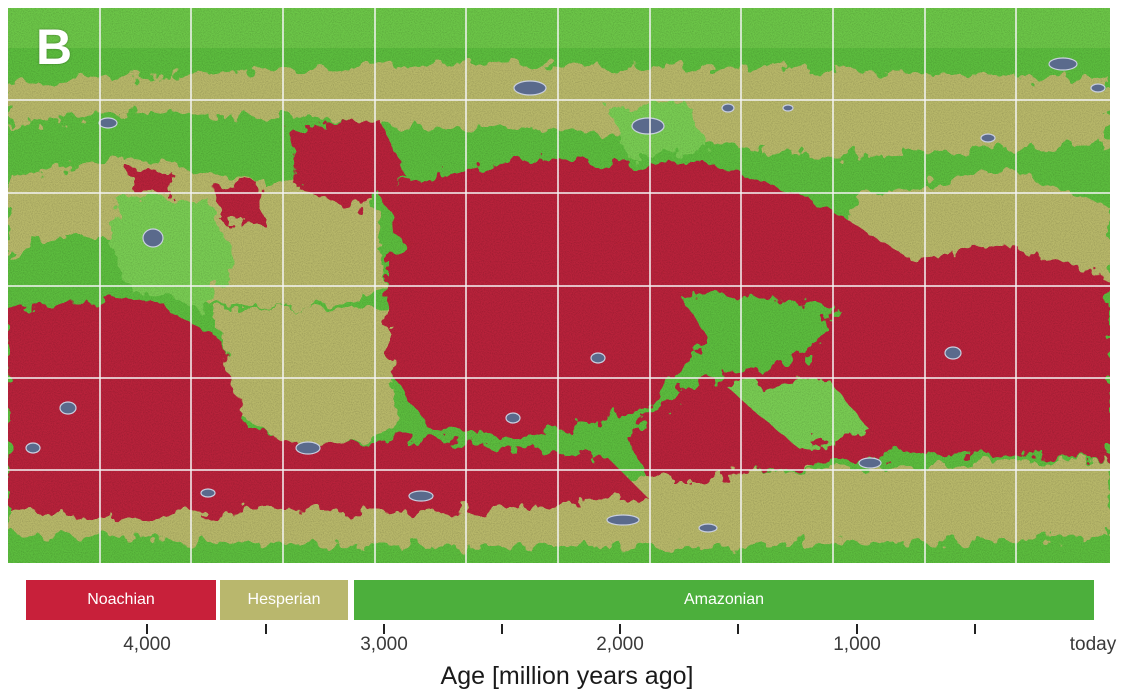  I want to click on period-label-amazonian: Amazonian, so click(724, 599).